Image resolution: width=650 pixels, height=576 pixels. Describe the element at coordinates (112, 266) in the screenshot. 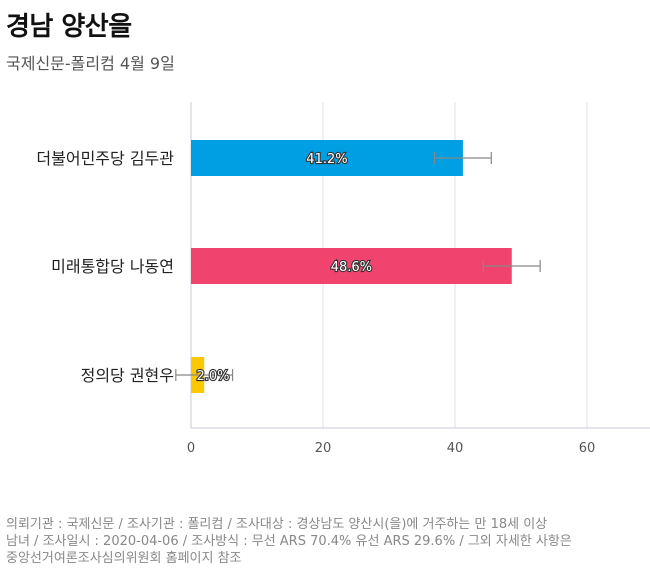

I see `category-label: 미래통합당 나동연` at that location.